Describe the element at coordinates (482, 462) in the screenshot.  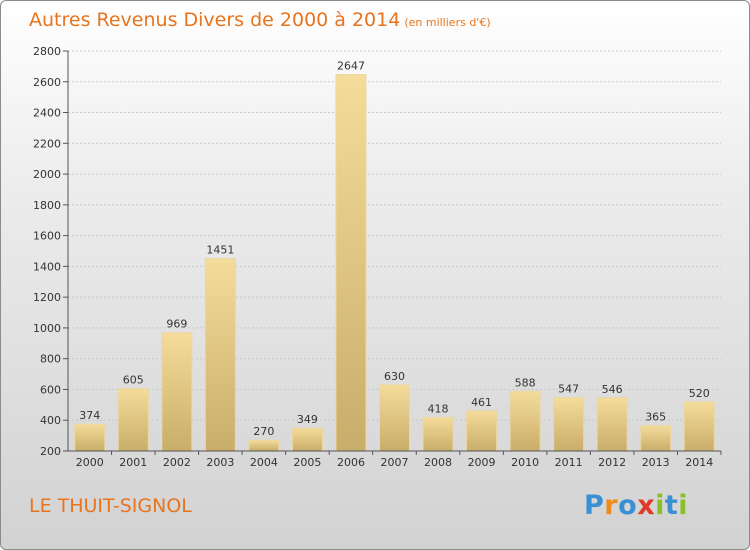
I see `x-tick-label: 2009` at that location.